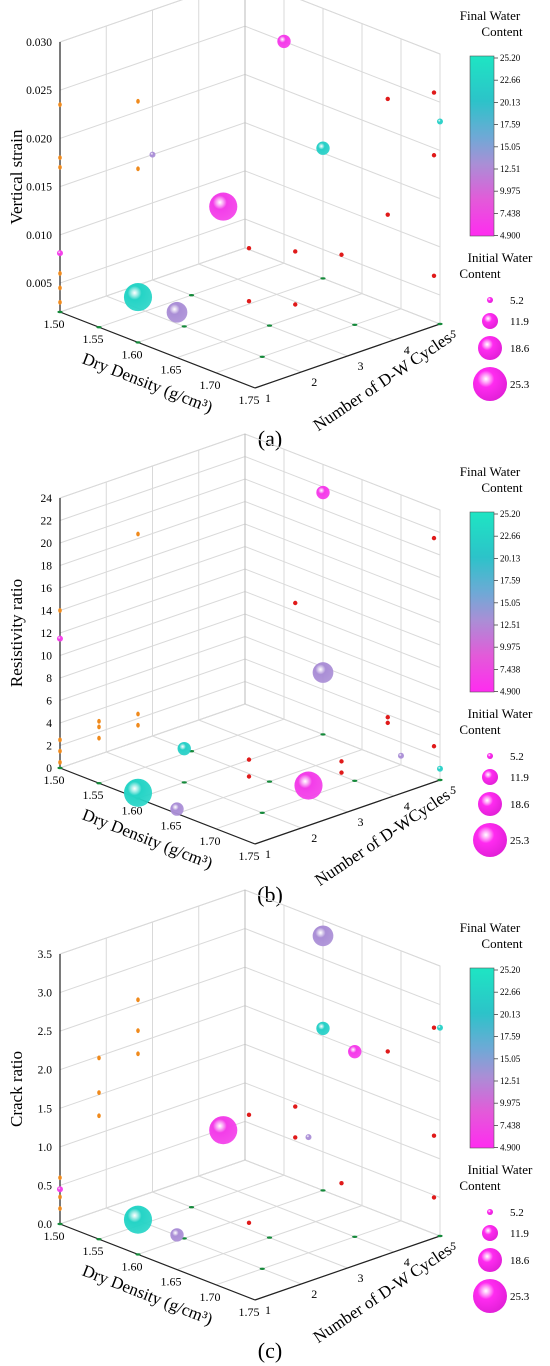 This screenshot has height=1366, width=550. Describe the element at coordinates (510, 992) in the screenshot. I see `colorbar-tick-label: 22.66` at that location.